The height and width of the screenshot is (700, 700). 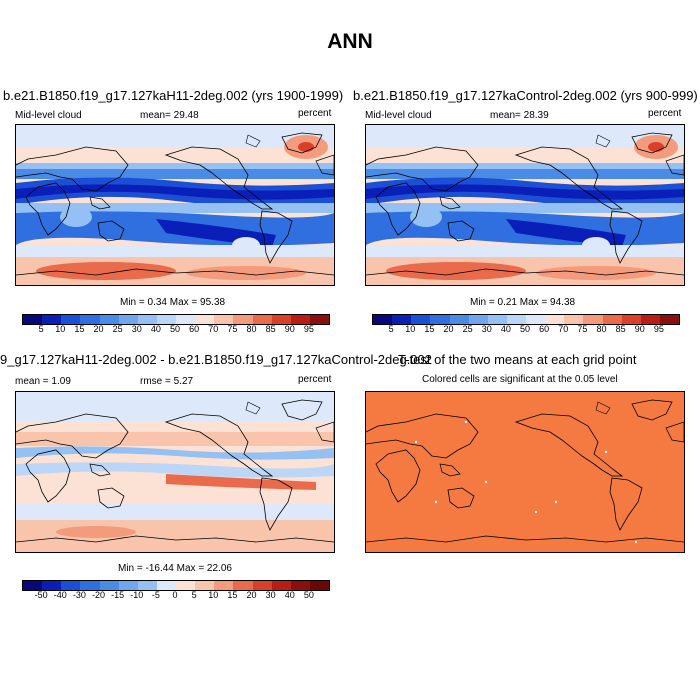 What do you see at coordinates (315, 379) in the screenshot?
I see `panel3-units-label: percent` at bounding box center [315, 379].